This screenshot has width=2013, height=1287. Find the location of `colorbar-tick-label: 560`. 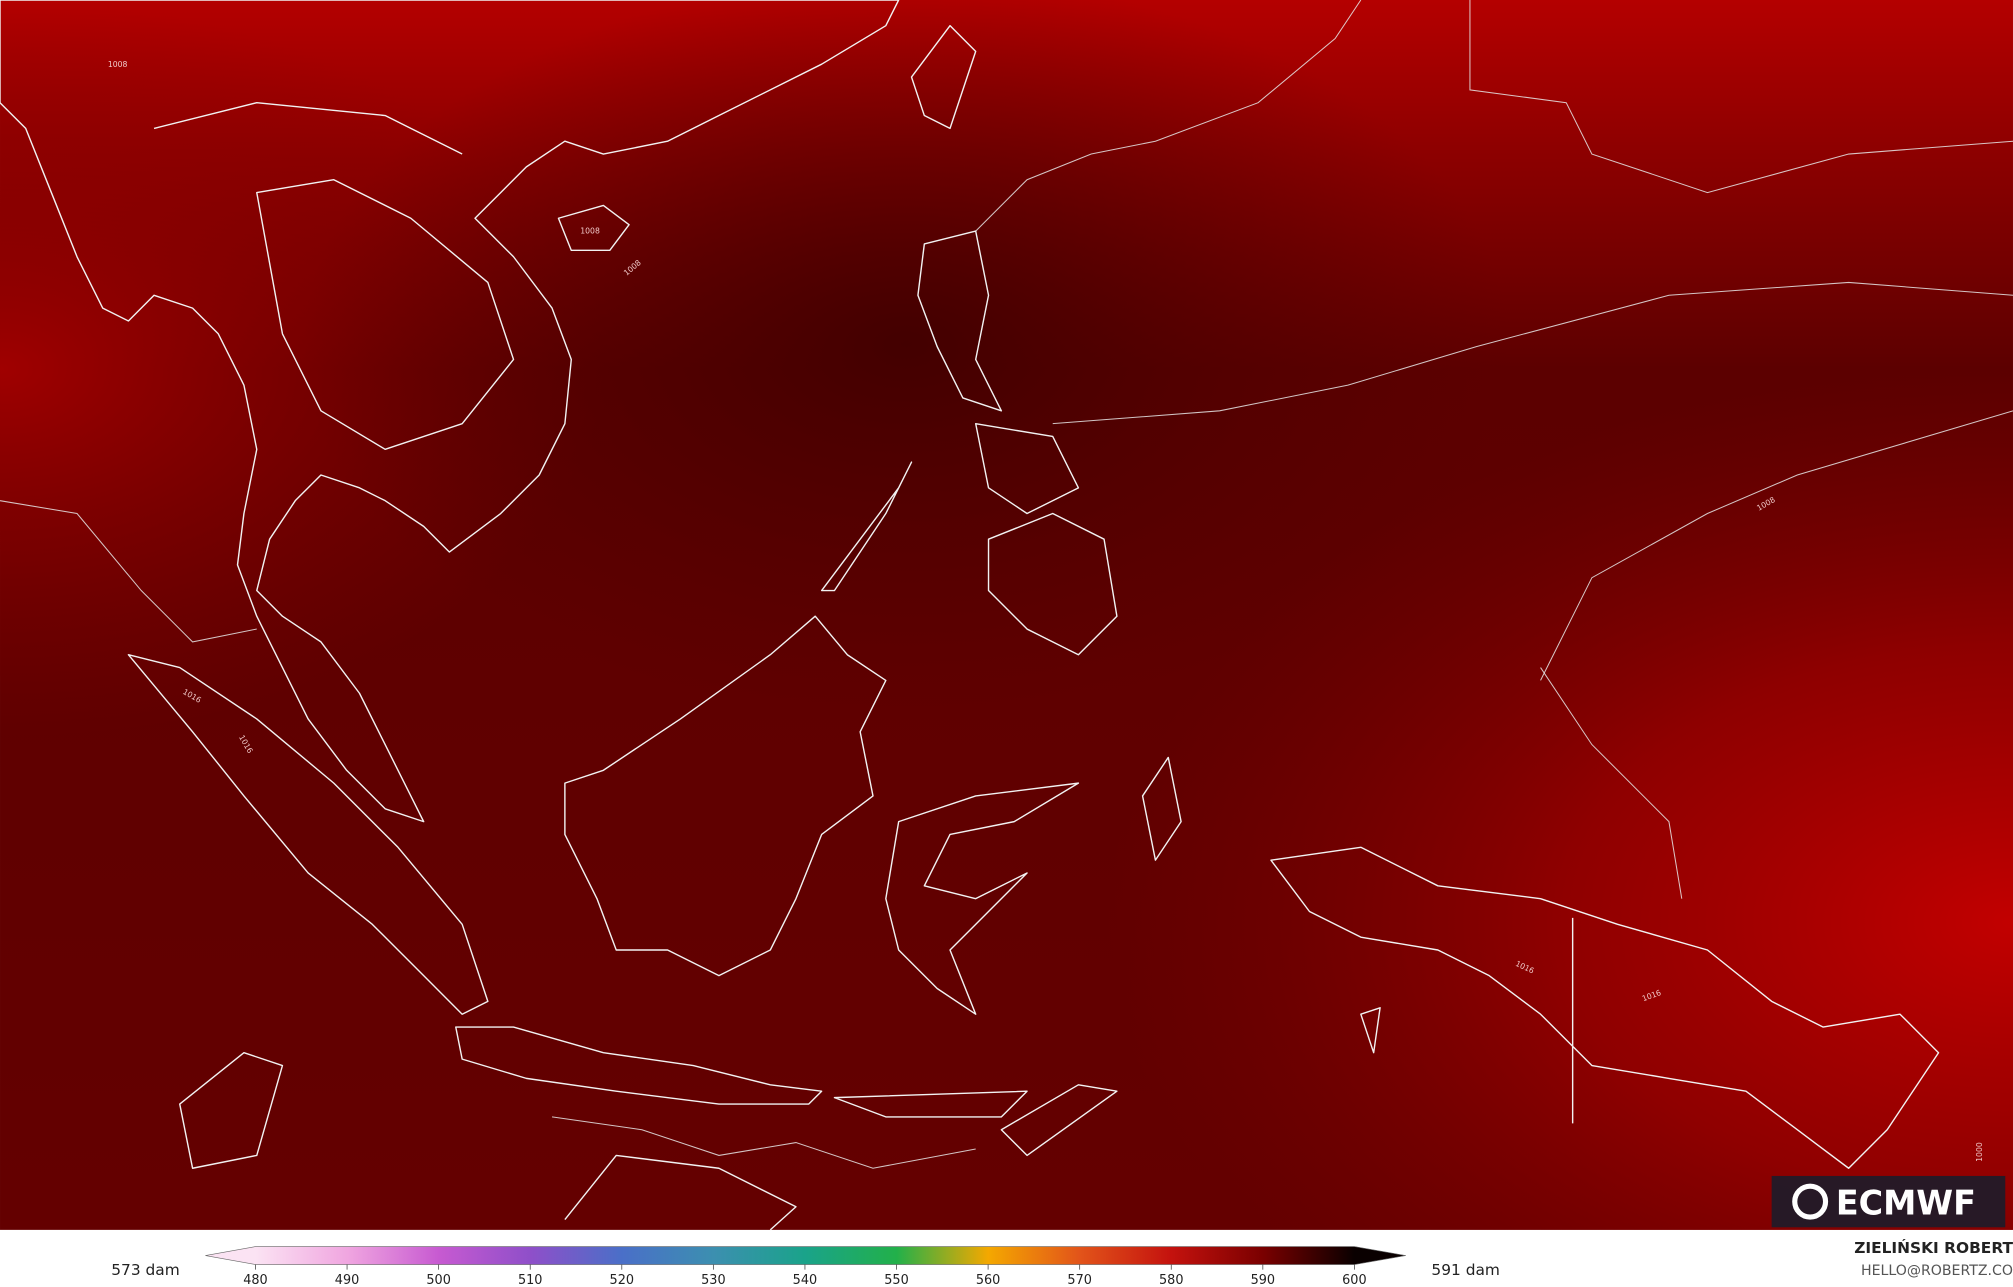

colorbar-tick-label: 560 is located at coordinates (988, 1280).